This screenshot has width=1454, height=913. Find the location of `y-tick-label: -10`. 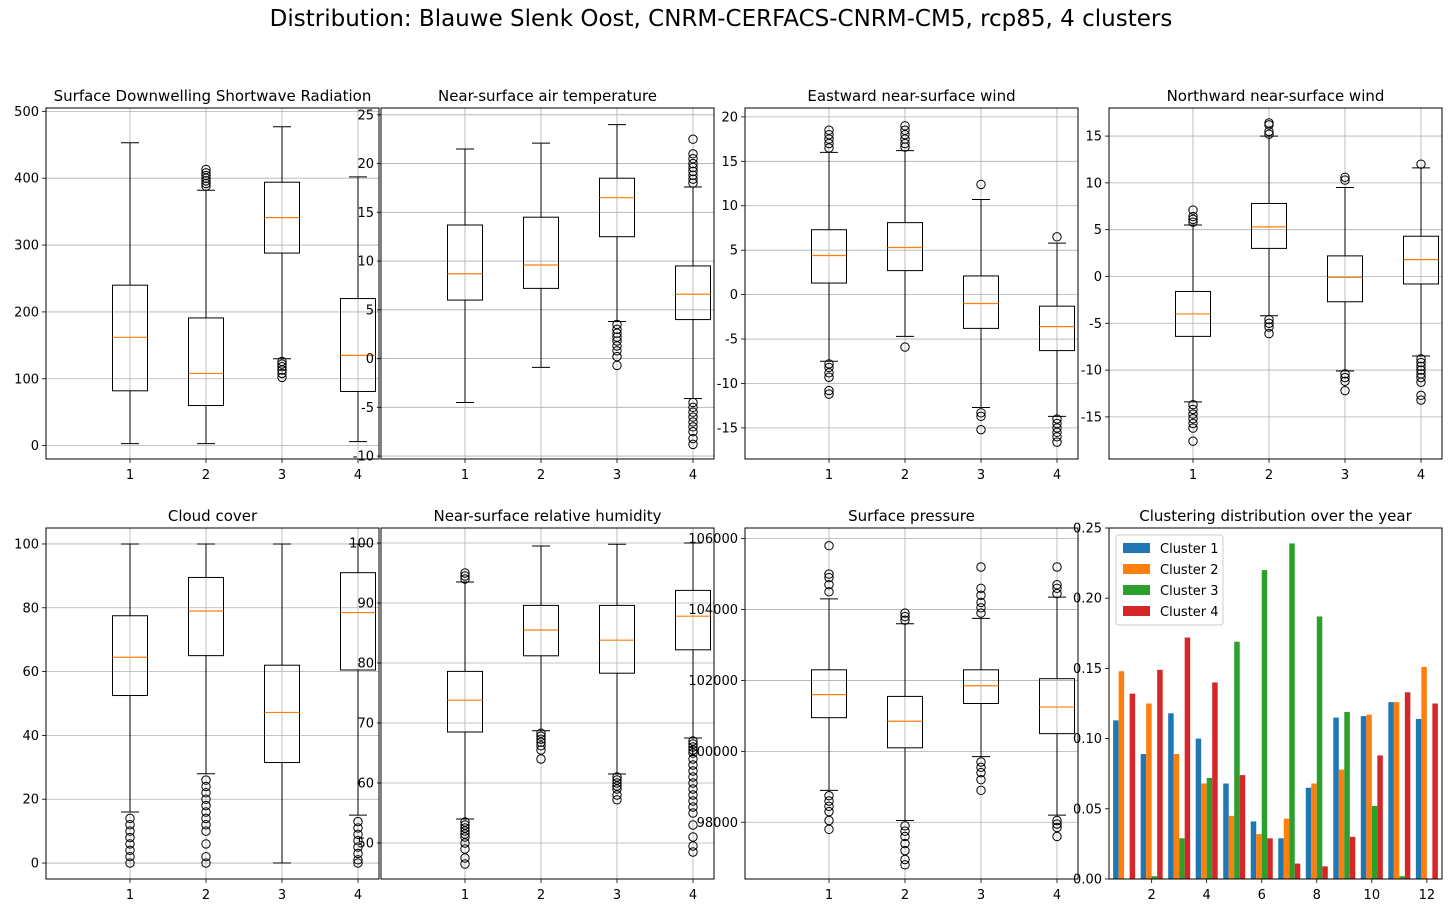

y-tick-label: -10 is located at coordinates (1091, 371).